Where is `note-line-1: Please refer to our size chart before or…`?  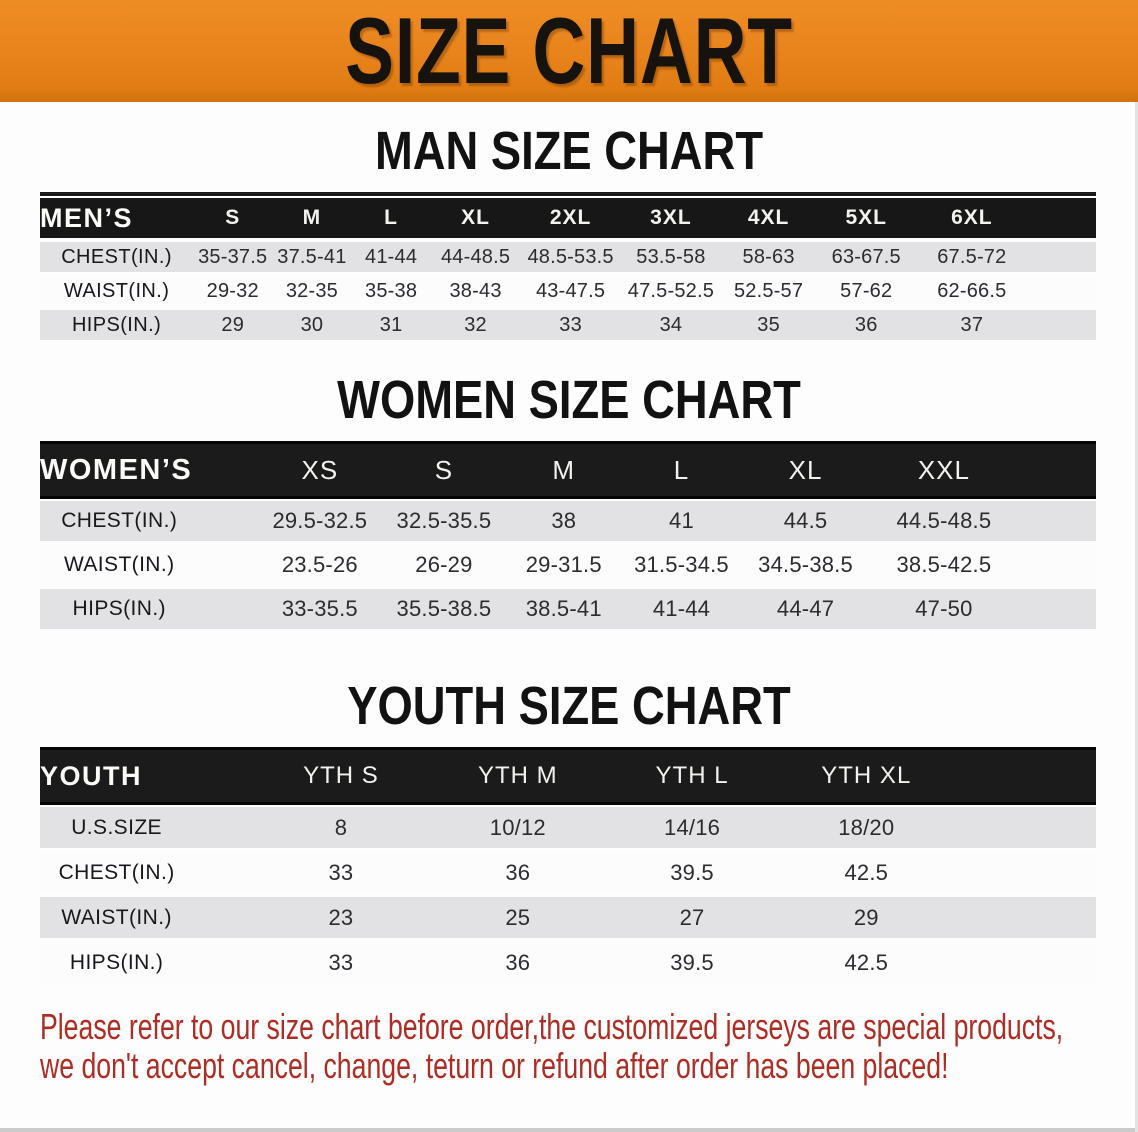
note-line-1: Please refer to our size chart before or… is located at coordinates (552, 1026).